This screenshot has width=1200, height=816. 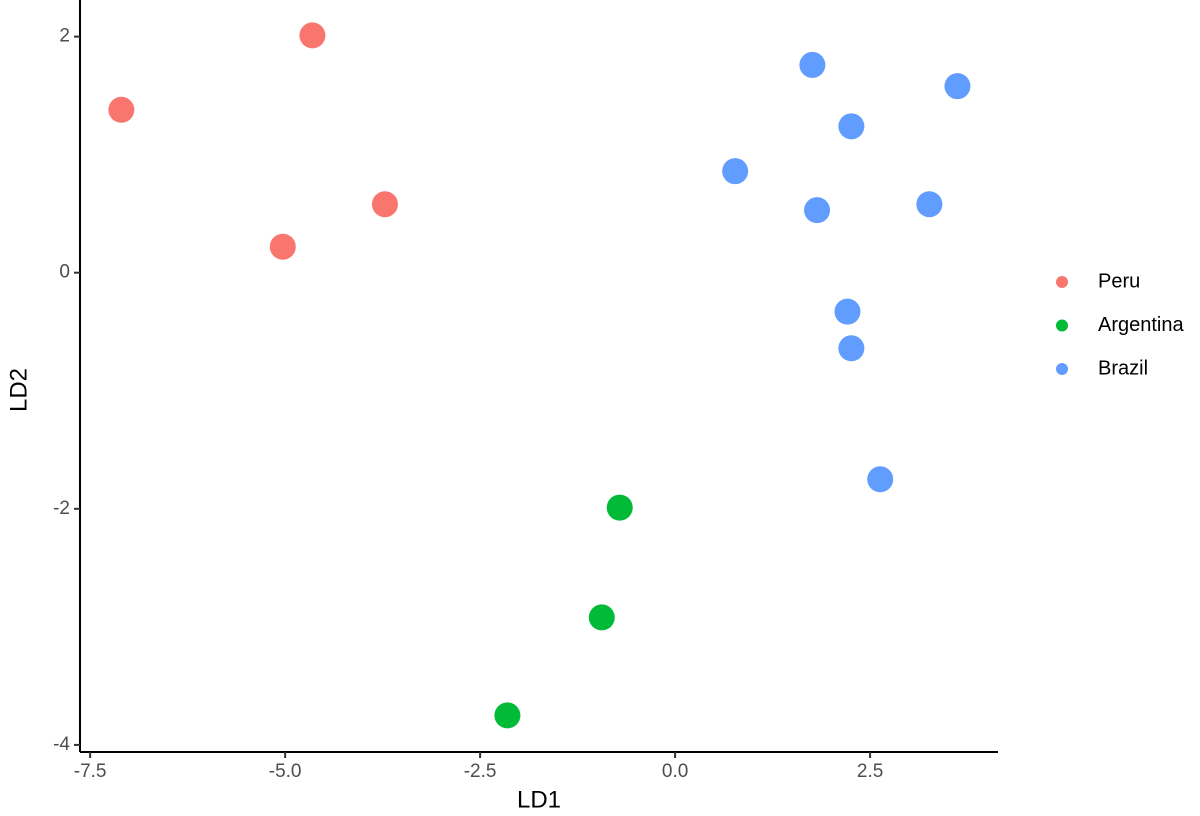 I want to click on legend-label: Argentina, so click(x=1141, y=325).